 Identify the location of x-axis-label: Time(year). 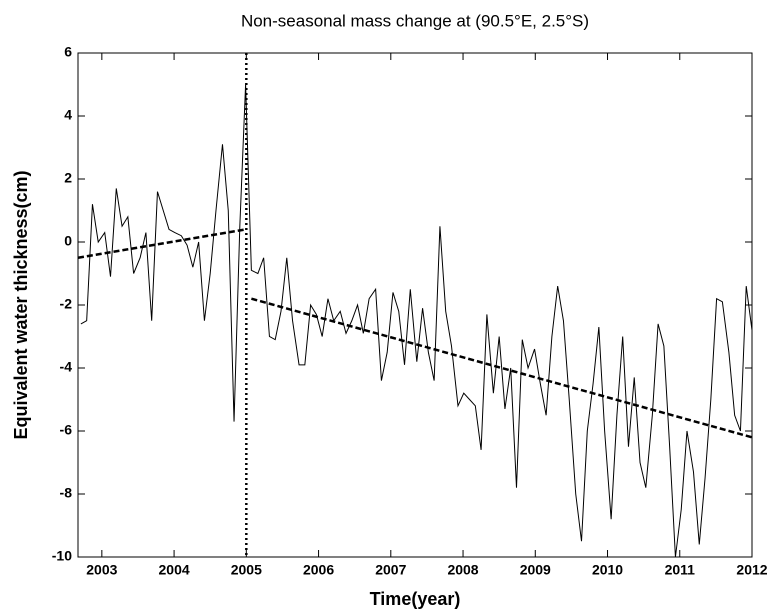
(415, 599).